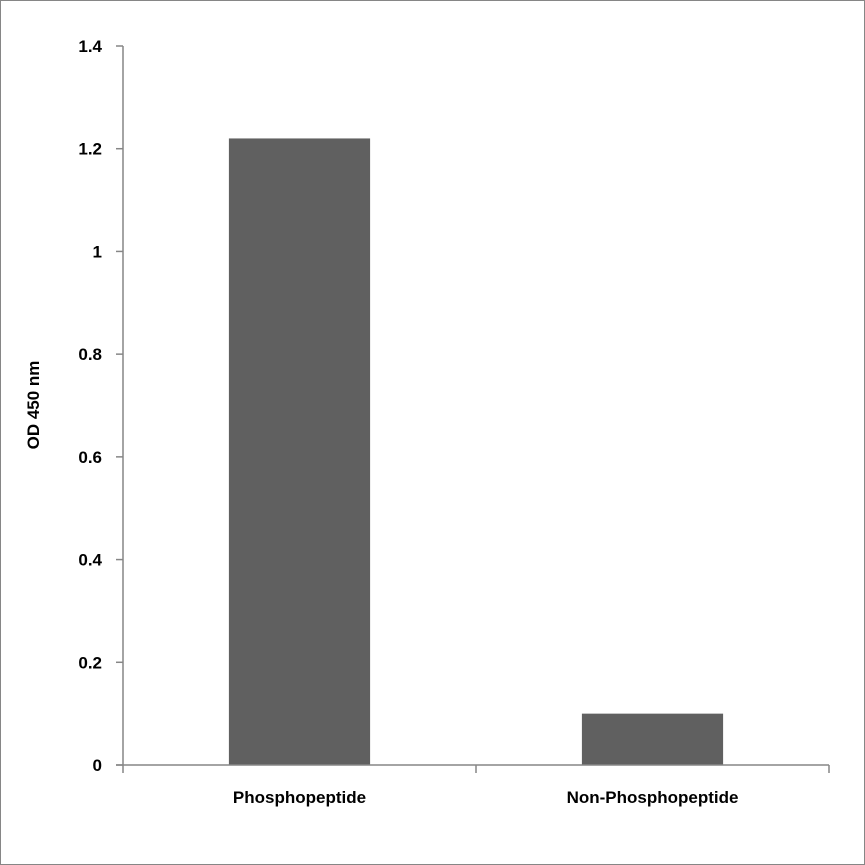  Describe the element at coordinates (652, 739) in the screenshot. I see `bar-non-phosphopeptide` at that location.